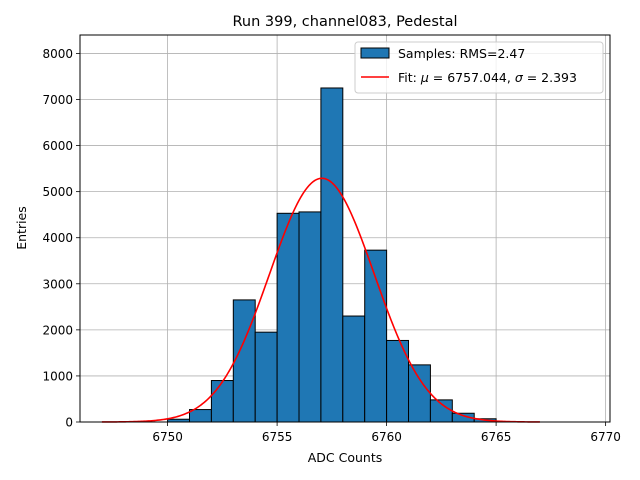  What do you see at coordinates (344, 22) in the screenshot?
I see `chart-title: Run 399, channel083, Pedestal` at bounding box center [344, 22].